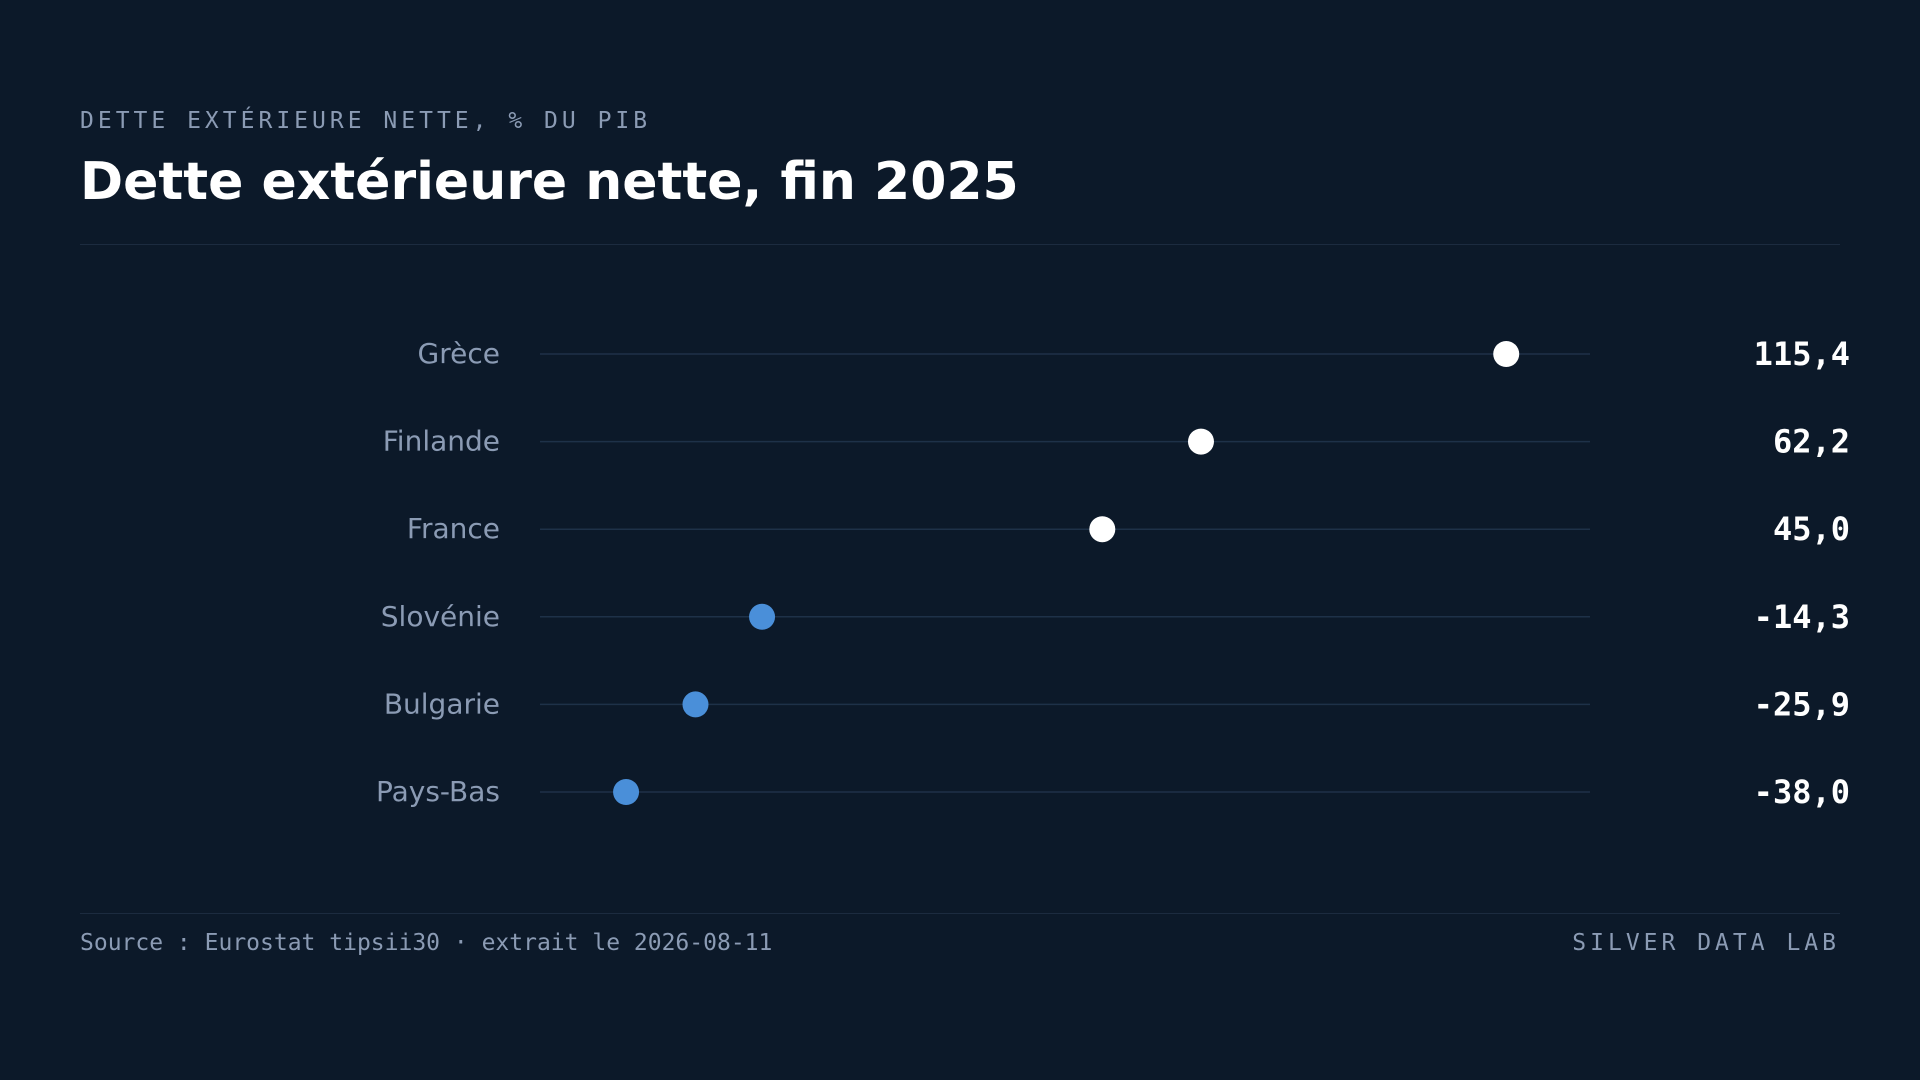 The image size is (1920, 1080). Describe the element at coordinates (1802, 354) in the screenshot. I see `value-label: 115,4` at that location.